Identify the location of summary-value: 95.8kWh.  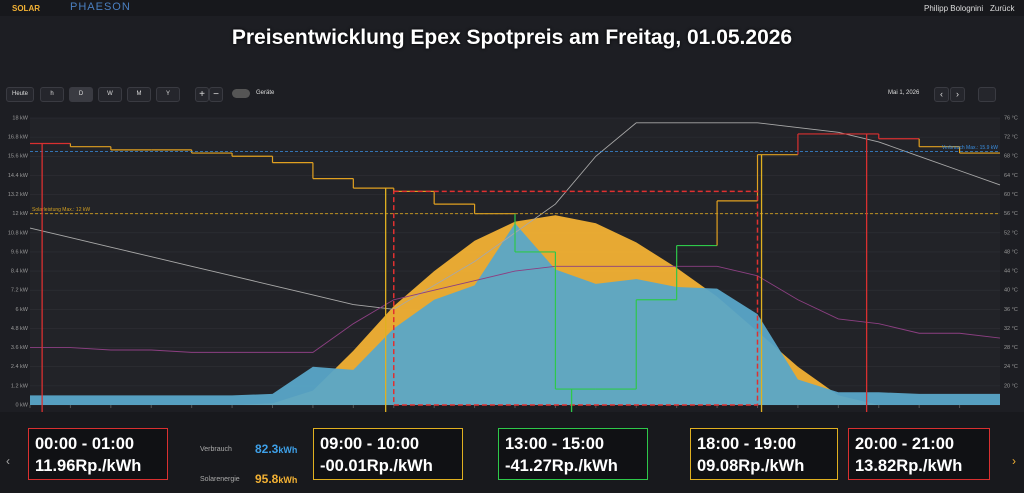
(276, 479).